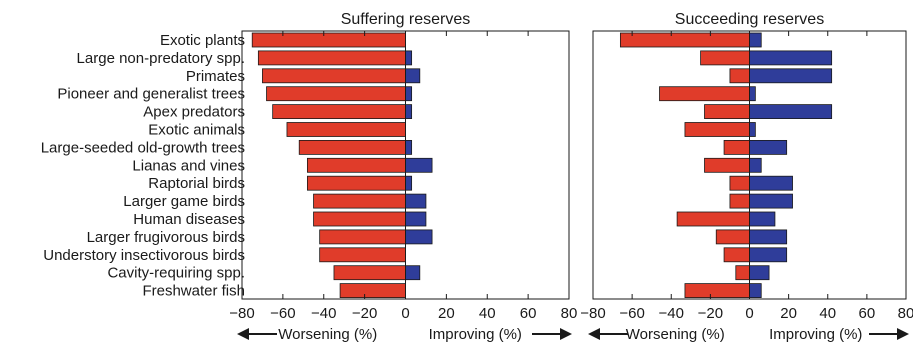  Describe the element at coordinates (189, 219) in the screenshot. I see `category-label: Human diseases` at that location.